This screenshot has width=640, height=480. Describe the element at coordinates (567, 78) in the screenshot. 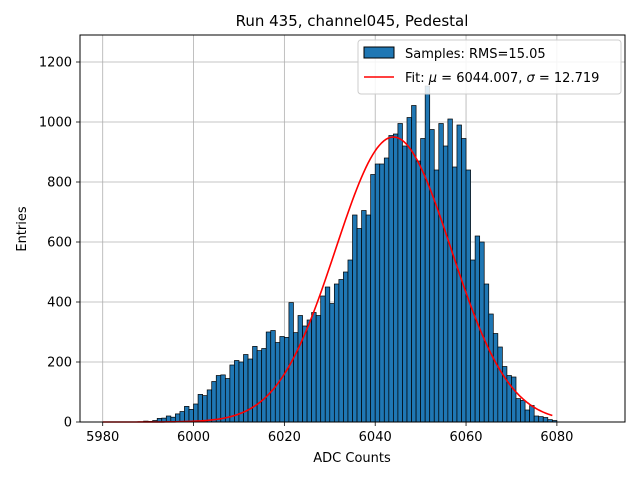

I see `legend-sigma-value: = 12.719` at that location.